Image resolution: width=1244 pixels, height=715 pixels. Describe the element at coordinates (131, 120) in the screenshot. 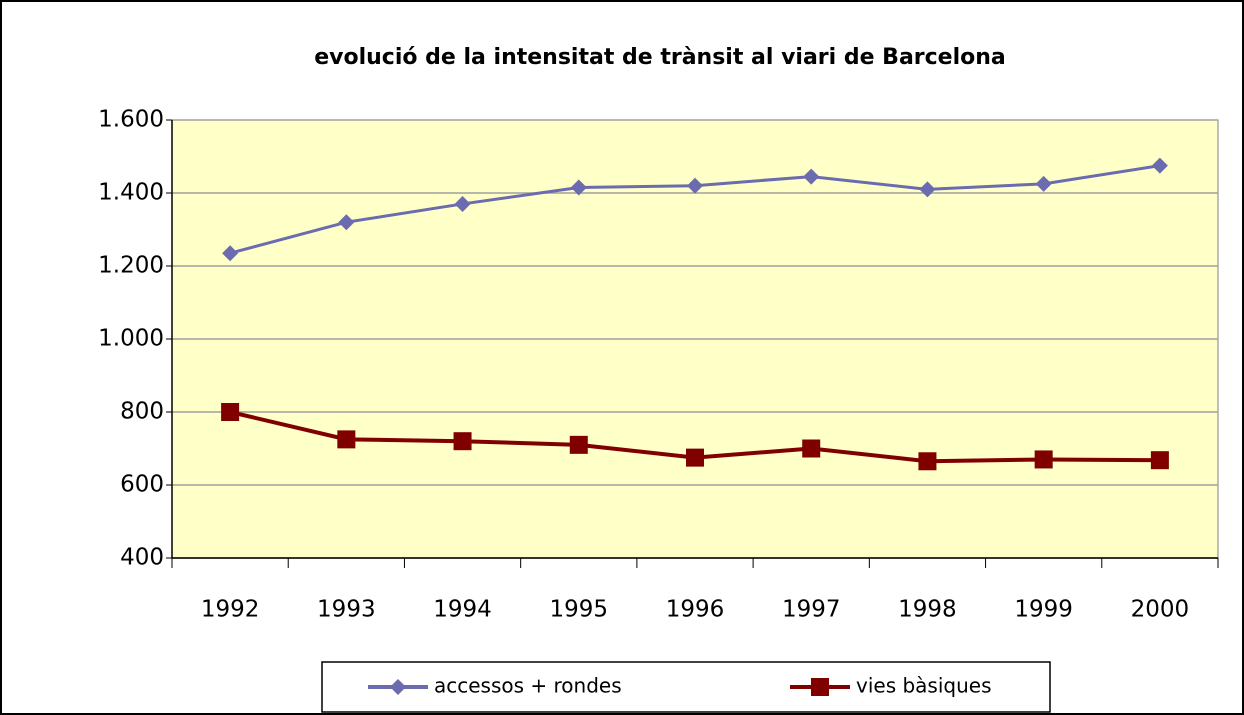

I see `y-tick-label: 1.600` at that location.